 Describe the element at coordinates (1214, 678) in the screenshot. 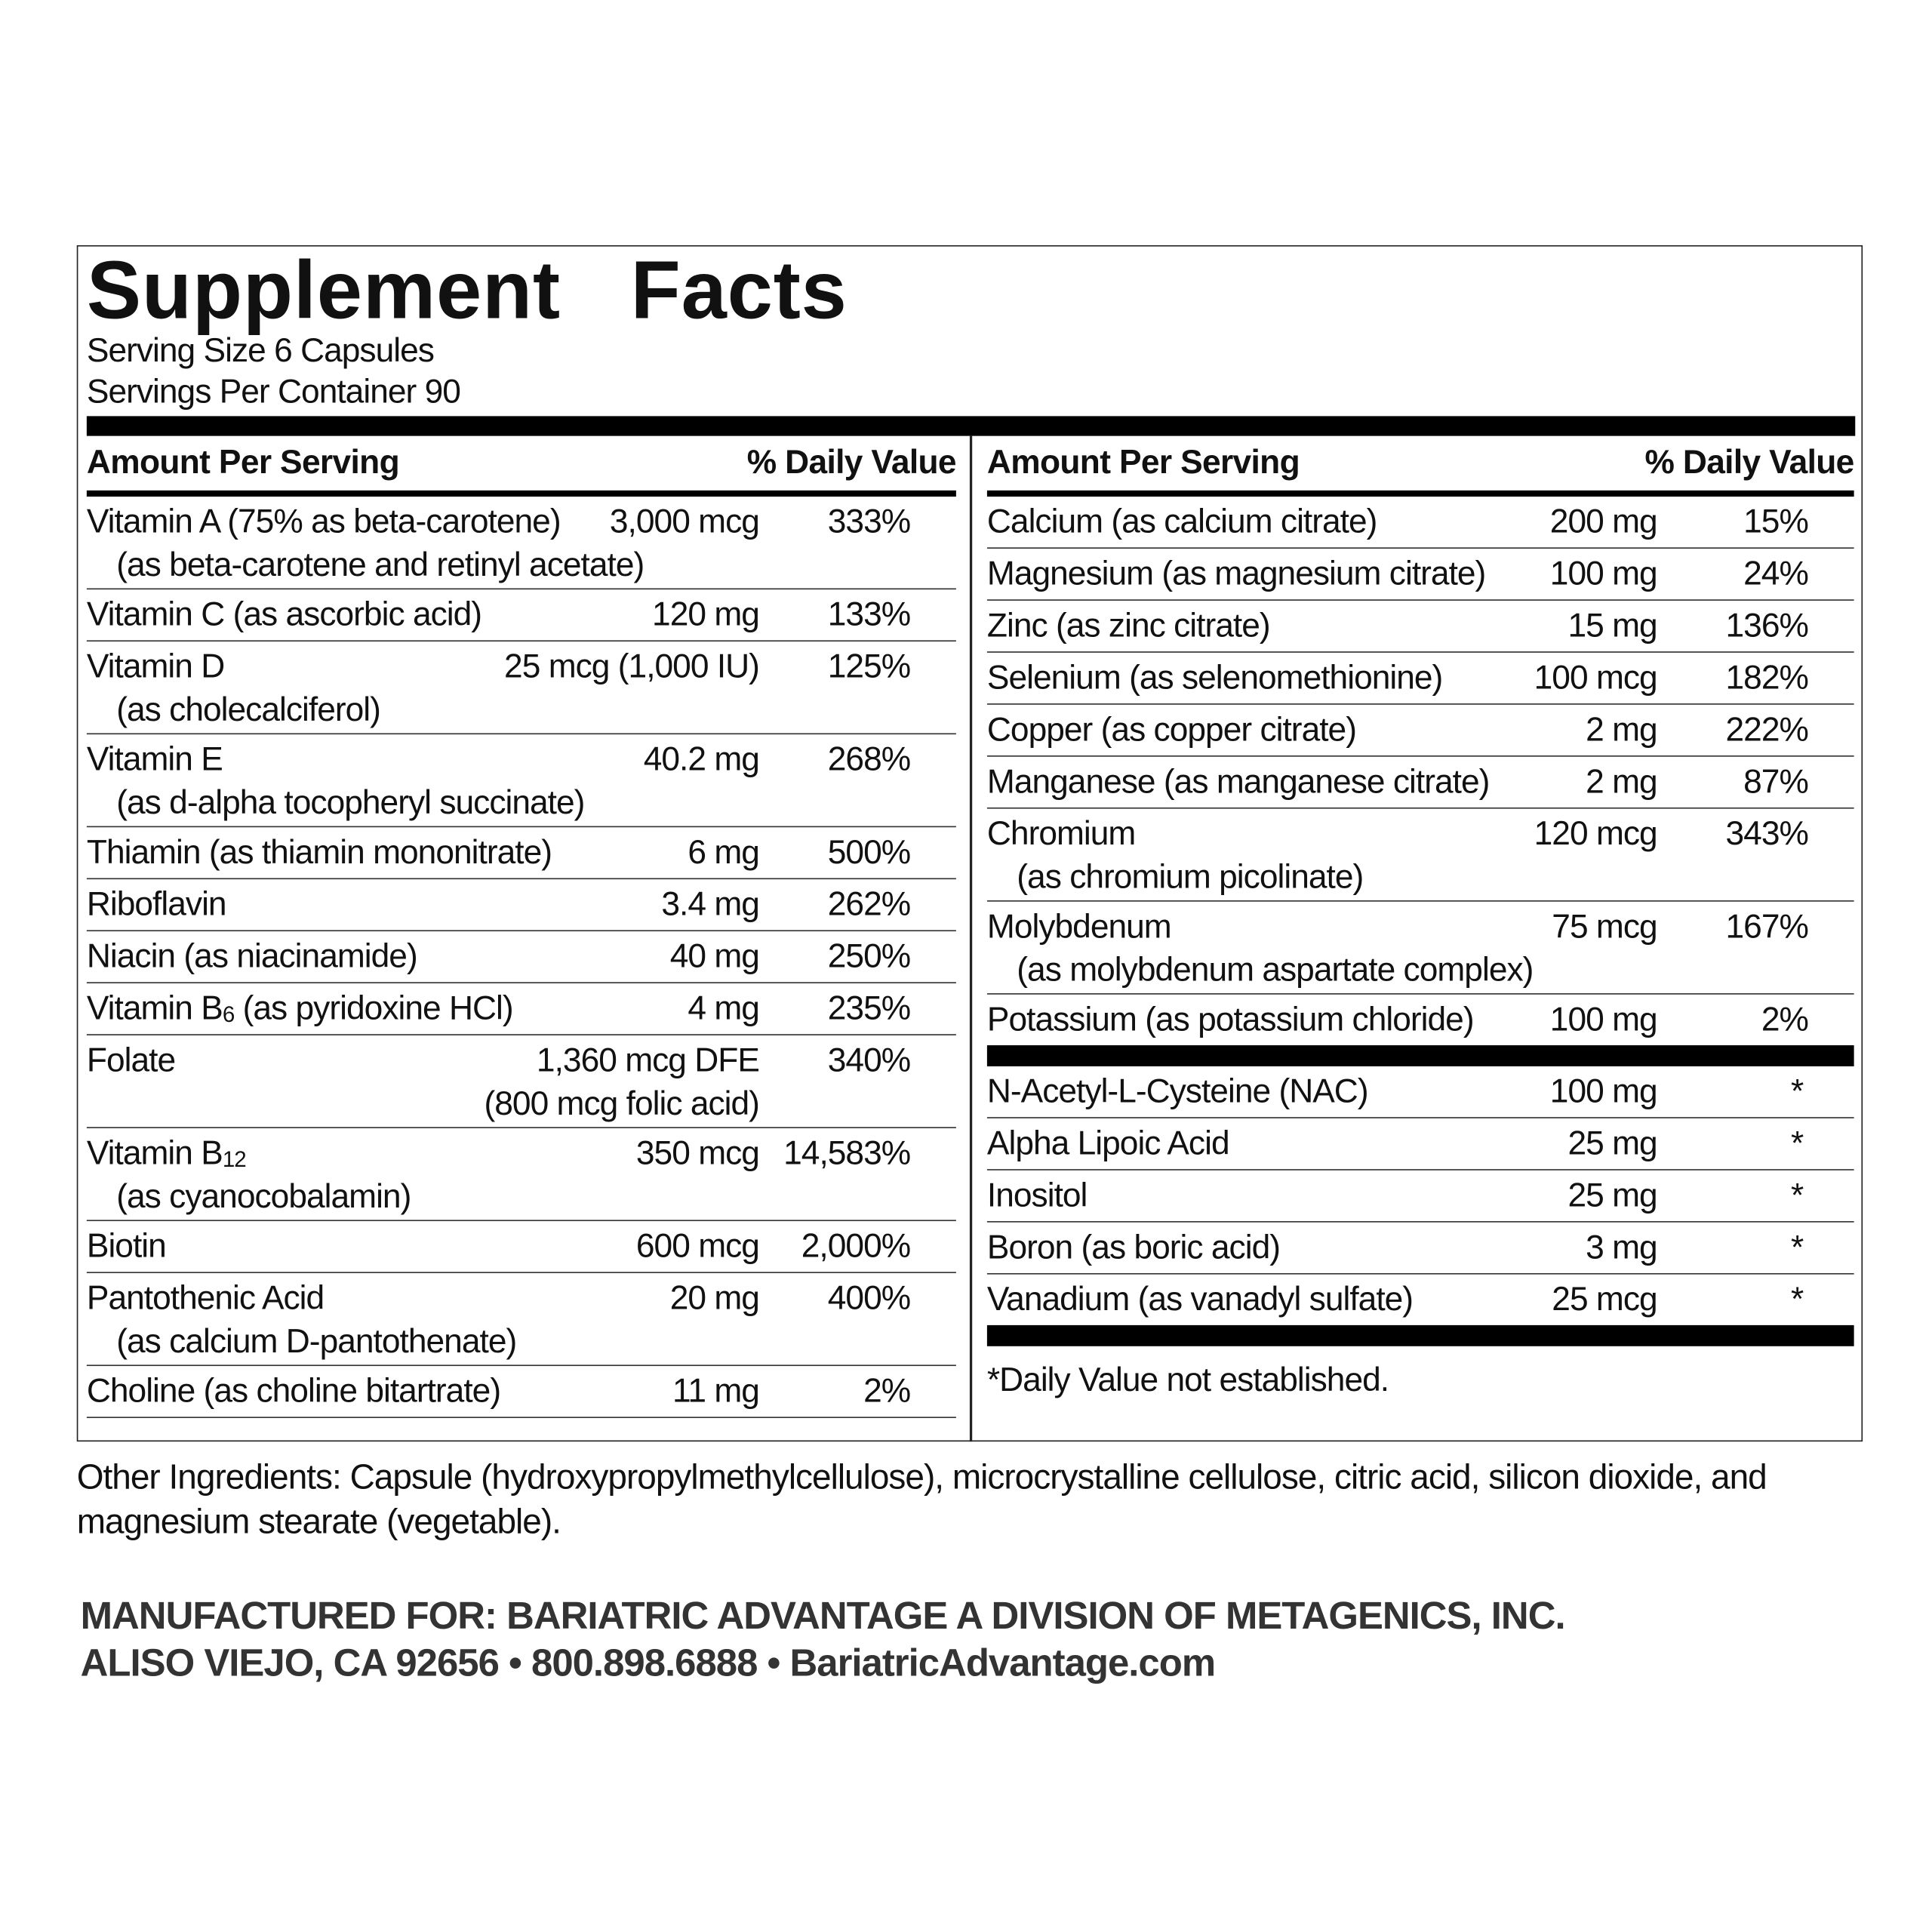

I see `nutrient-name: Selenium (as selenomethionine)` at that location.